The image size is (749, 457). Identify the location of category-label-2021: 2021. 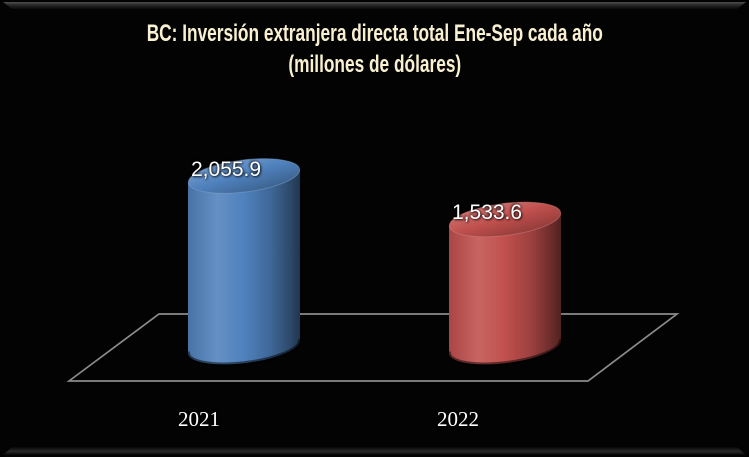
(199, 419).